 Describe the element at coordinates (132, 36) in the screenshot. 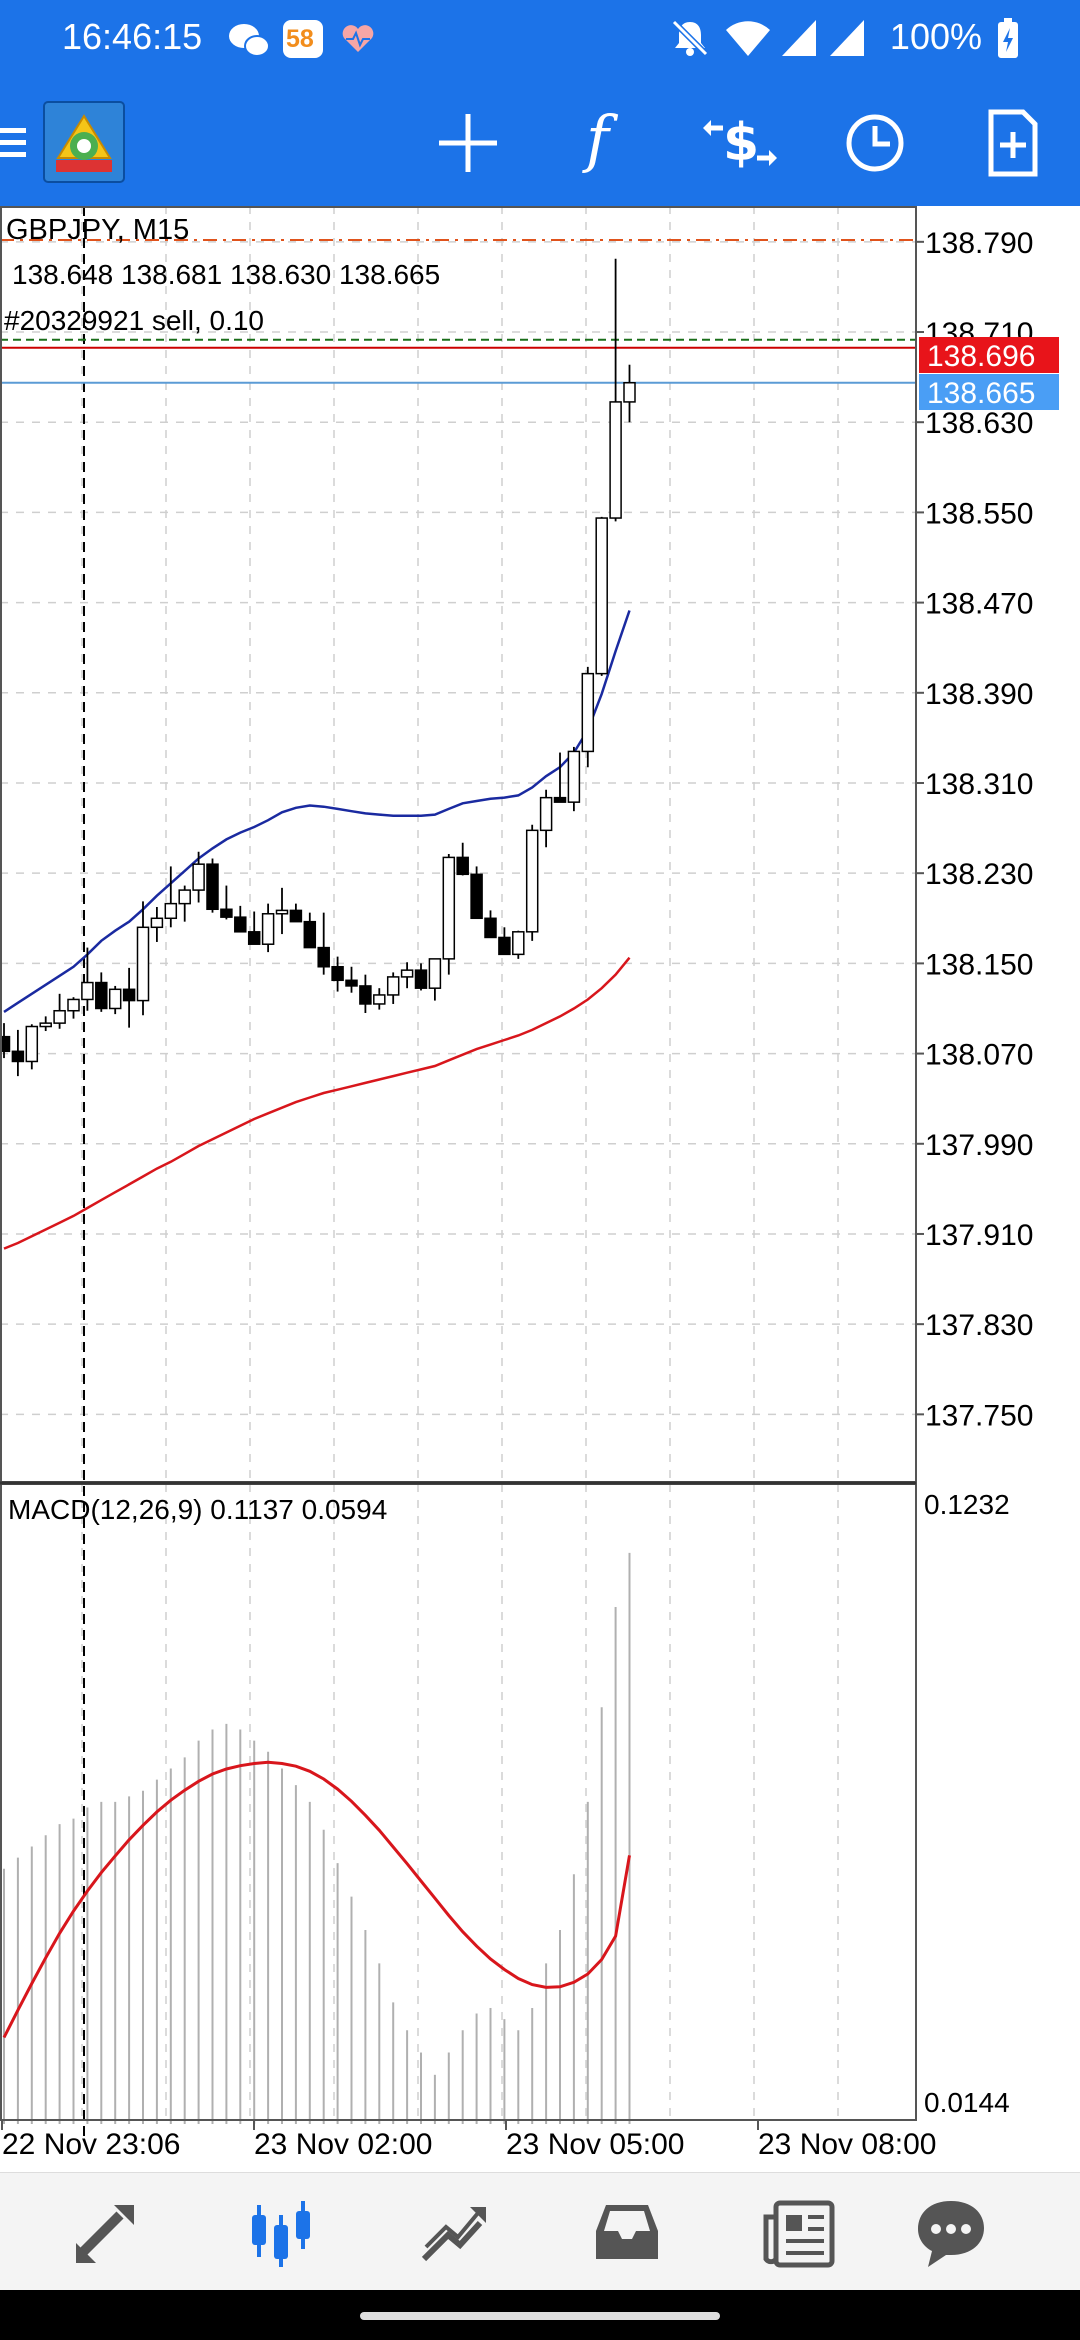

I see `clock: 16:46:15` at that location.